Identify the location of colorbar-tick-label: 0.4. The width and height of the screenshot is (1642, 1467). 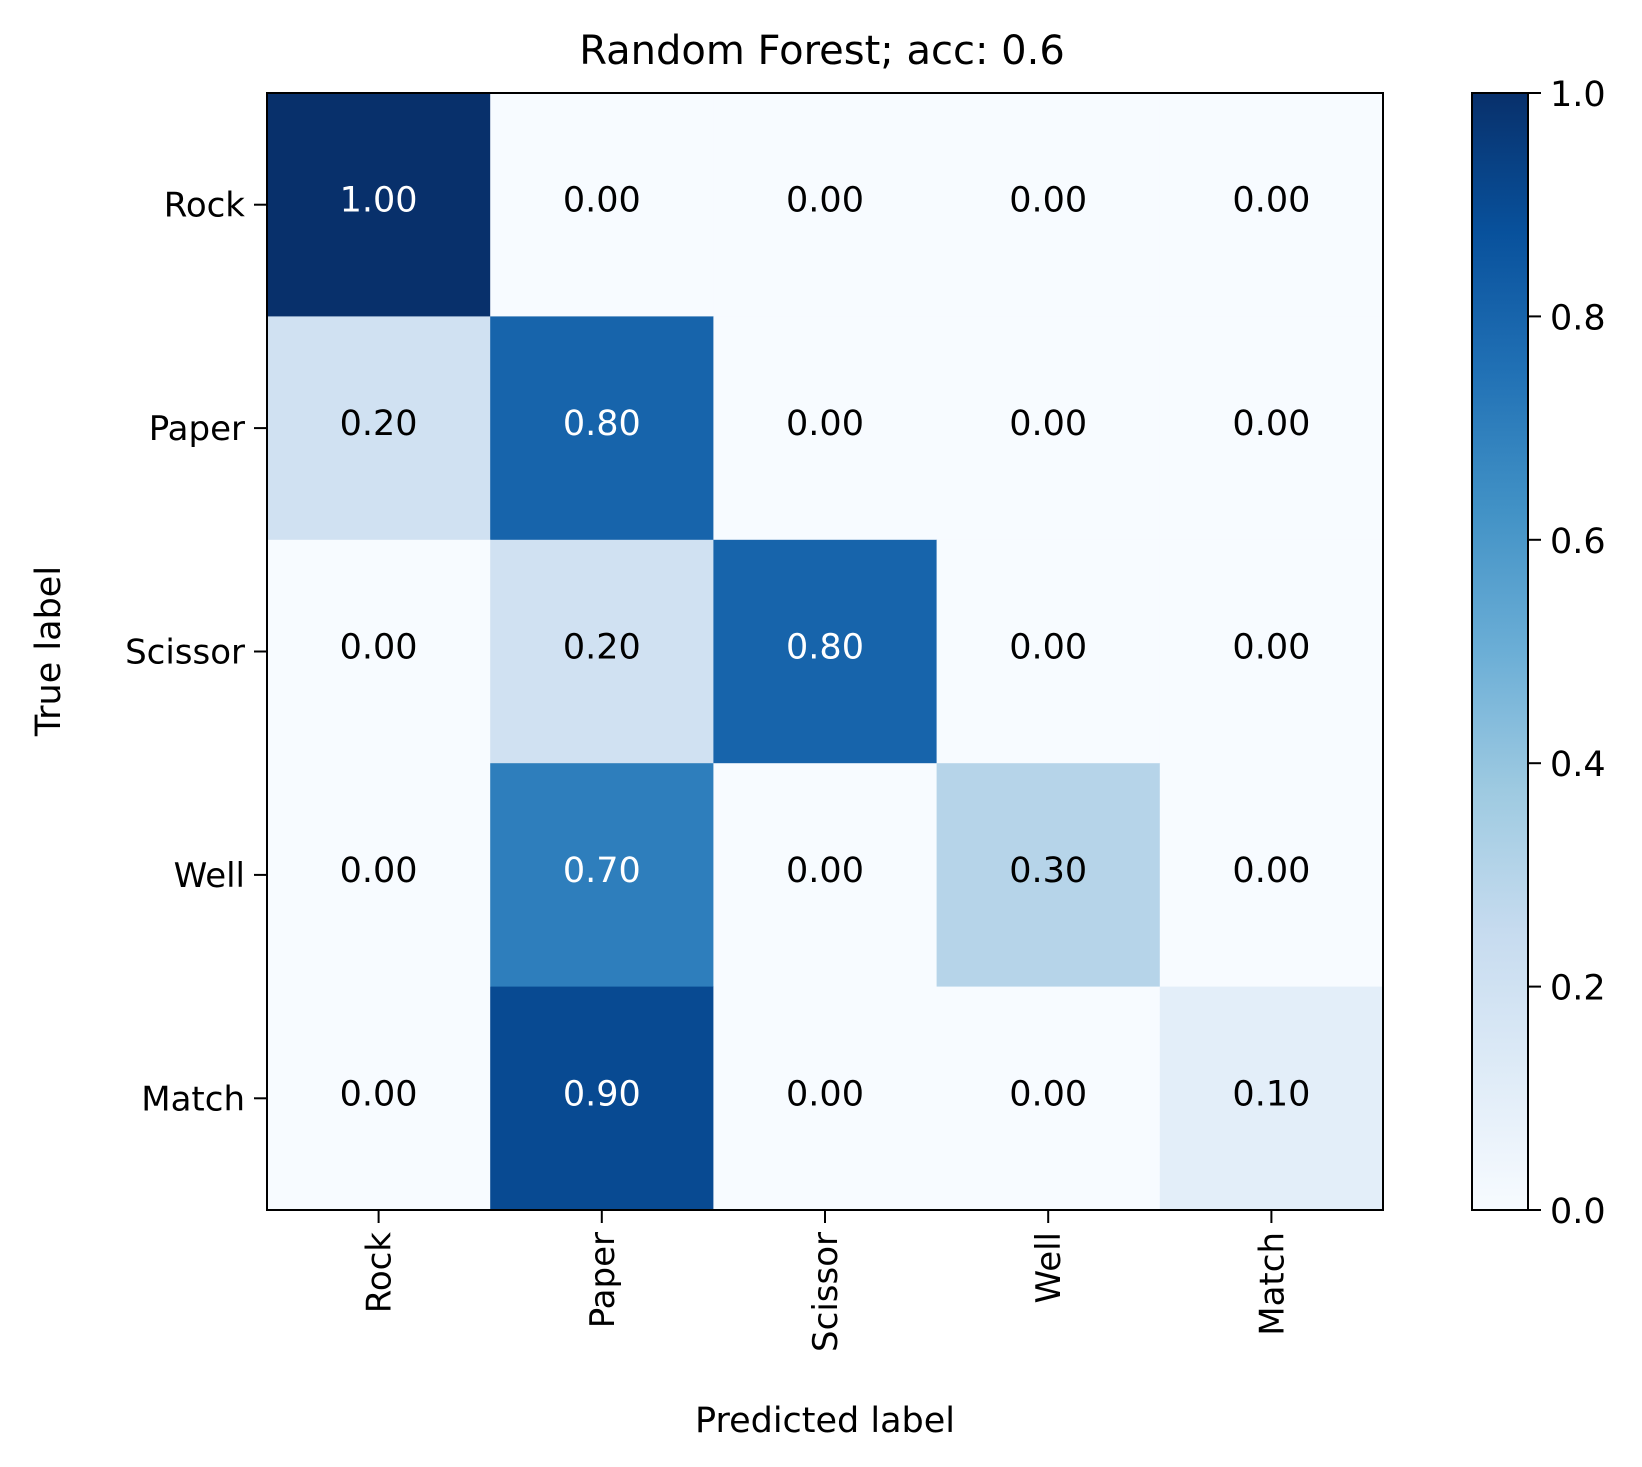
(1578, 765).